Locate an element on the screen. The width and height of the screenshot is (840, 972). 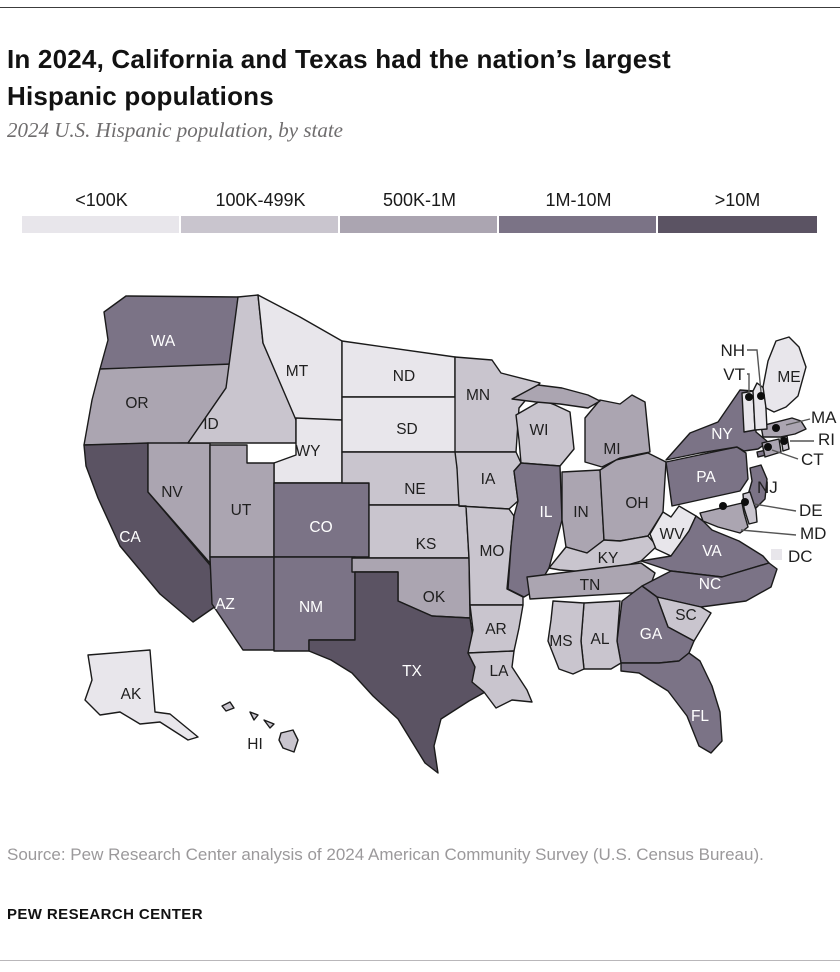
leader-line-ma is located at coordinates (798, 422).